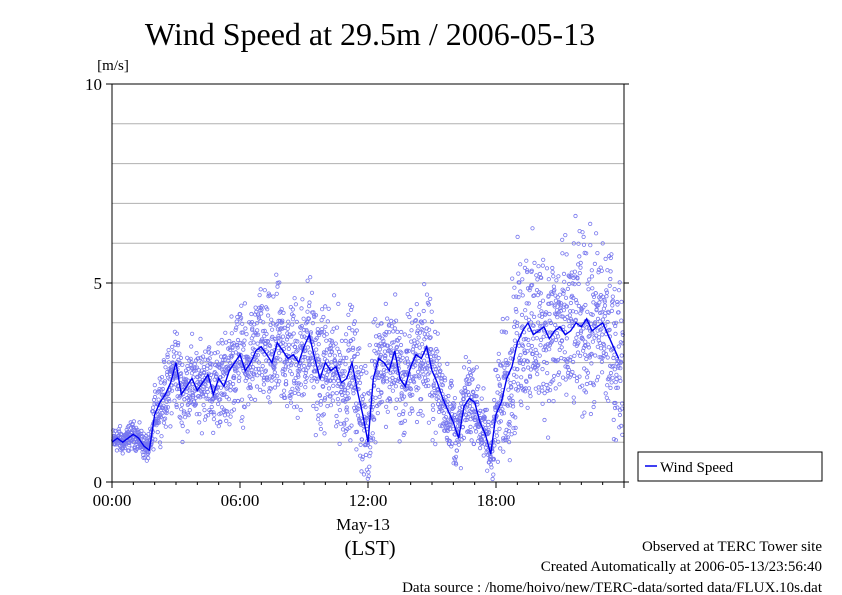 This screenshot has width=842, height=595. I want to click on y-tick-label: 5, so click(98, 283).